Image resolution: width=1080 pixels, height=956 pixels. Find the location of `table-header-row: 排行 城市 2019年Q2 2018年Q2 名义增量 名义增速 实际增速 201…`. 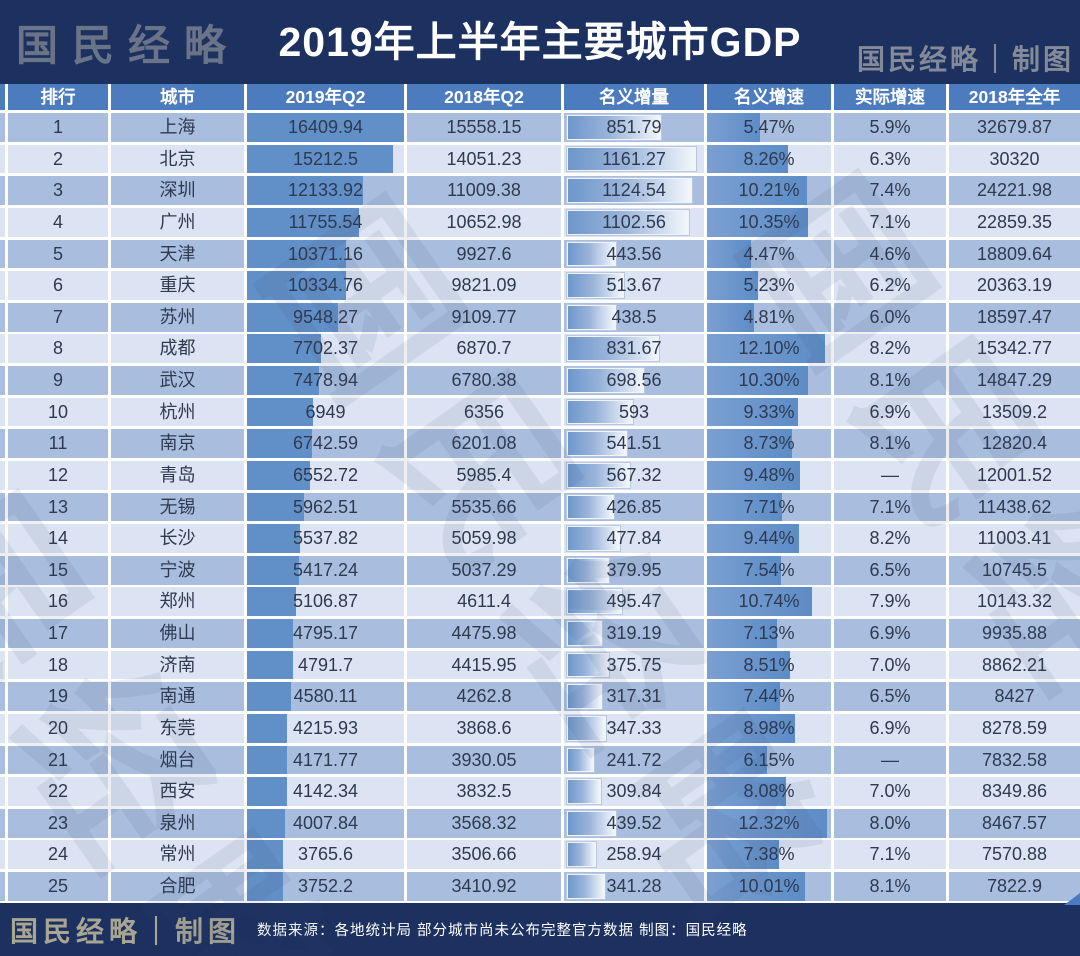

table-header-row: 排行 城市 2019年Q2 2018年Q2 名义增量 名义增速 实际增速 201… is located at coordinates (540, 97).